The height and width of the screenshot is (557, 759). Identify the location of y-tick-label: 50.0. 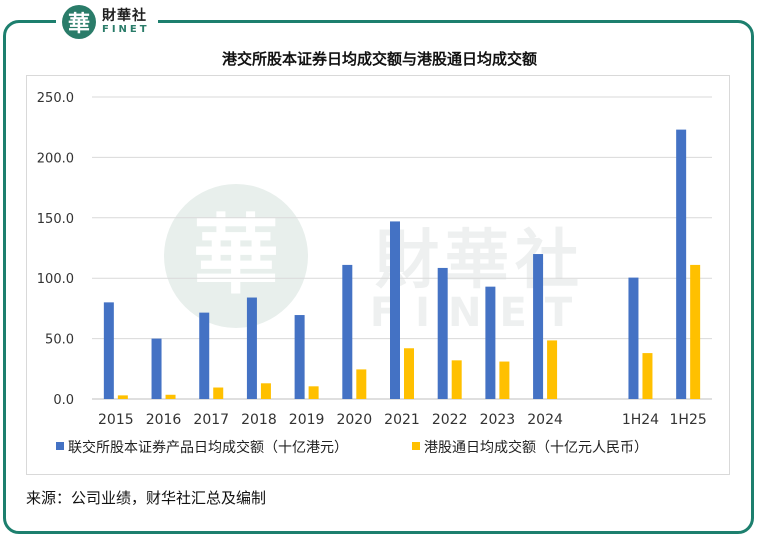
(59, 340).